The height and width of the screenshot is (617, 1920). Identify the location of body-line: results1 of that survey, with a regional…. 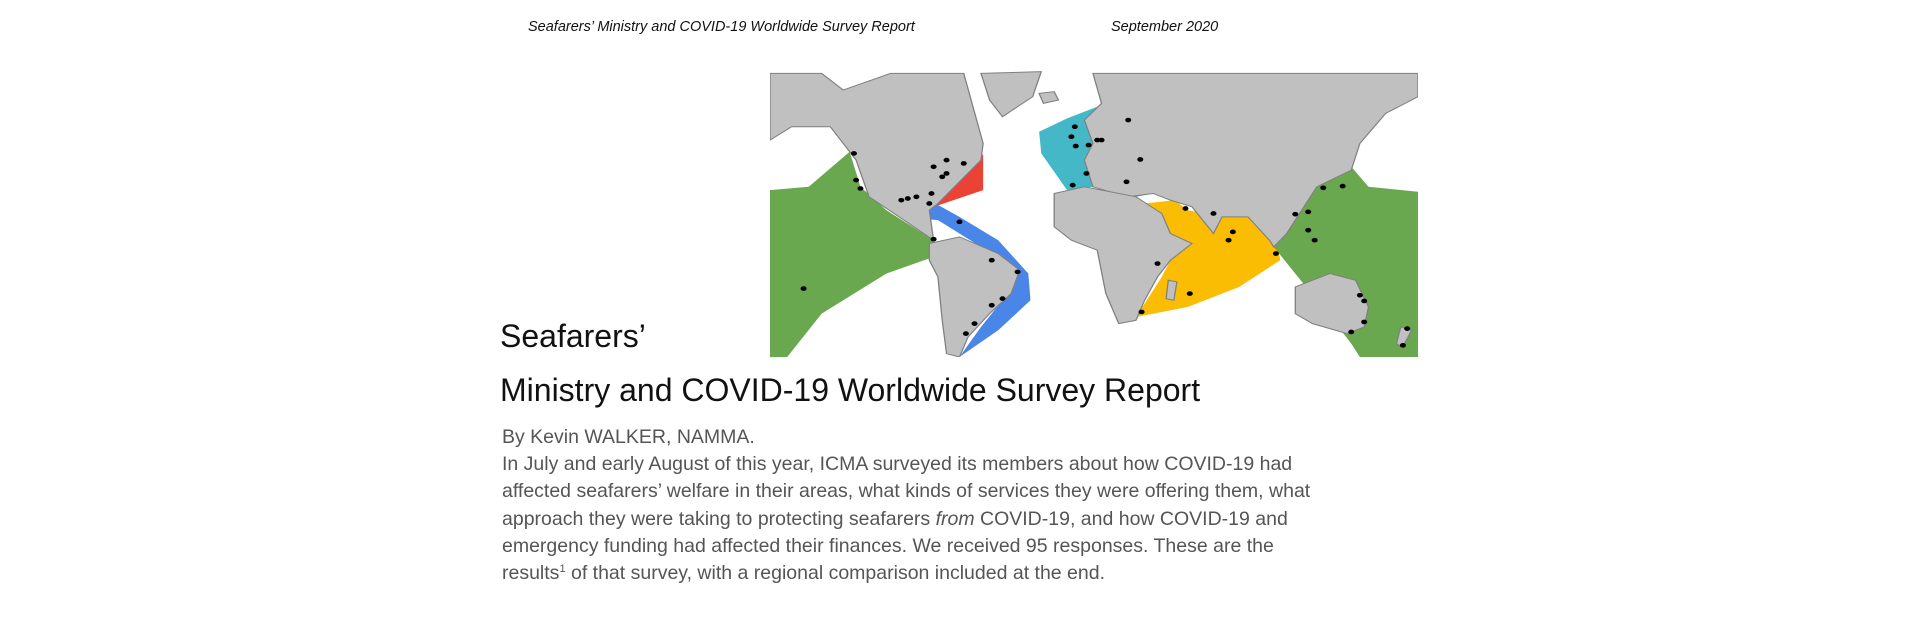
(804, 573).